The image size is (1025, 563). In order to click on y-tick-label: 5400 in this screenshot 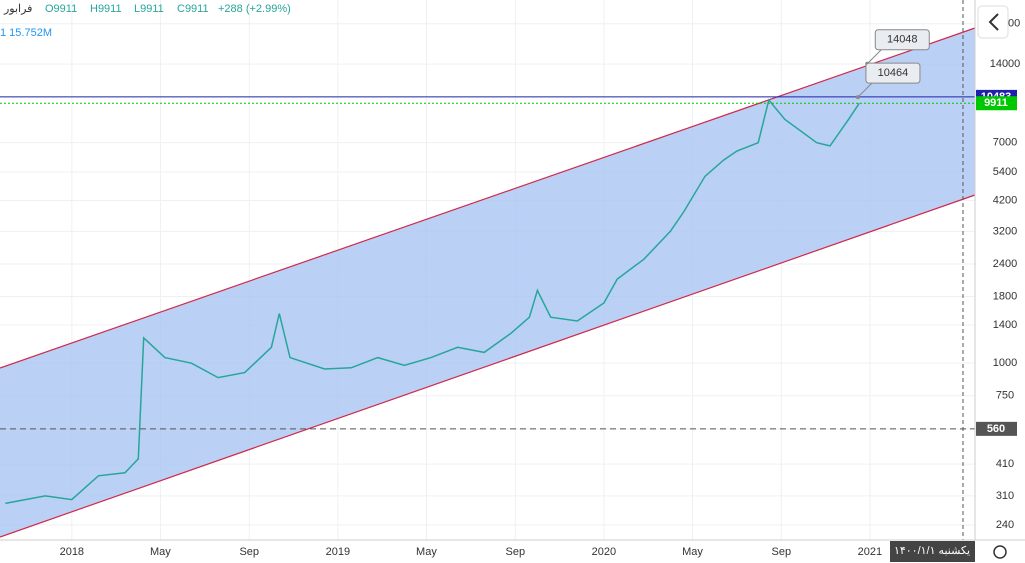, I will do `click(1005, 172)`.